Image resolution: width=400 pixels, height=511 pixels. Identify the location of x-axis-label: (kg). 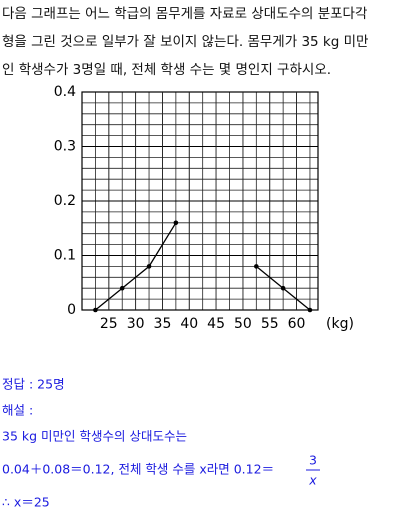
(340, 324).